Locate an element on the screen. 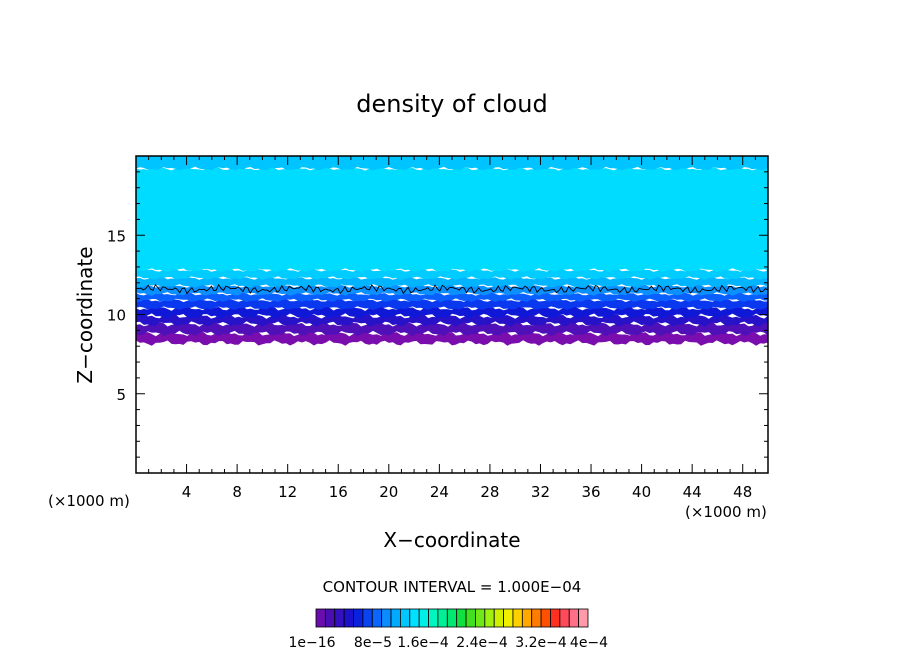 Image resolution: width=904 pixels, height=654 pixels. colorbar-label: 3.2e−4 is located at coordinates (541, 643).